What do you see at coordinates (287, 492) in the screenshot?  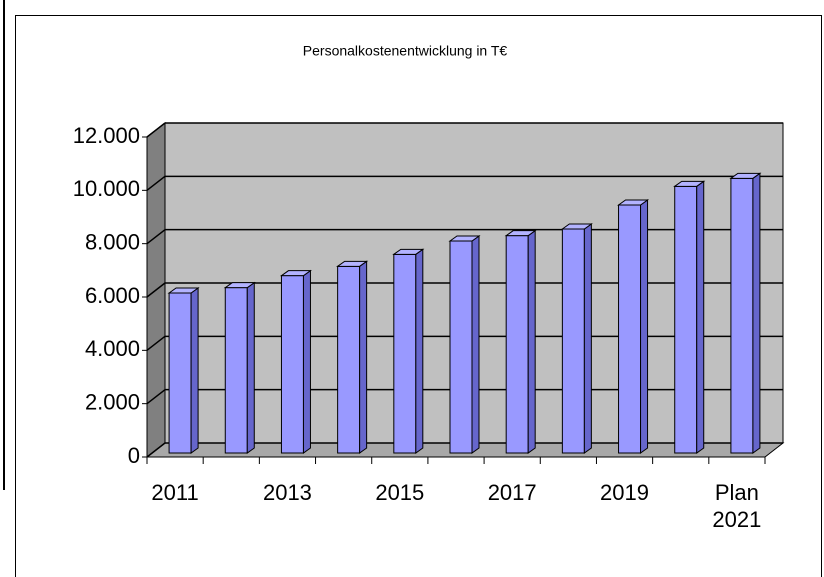 I see `x-tick-label: 2013` at bounding box center [287, 492].